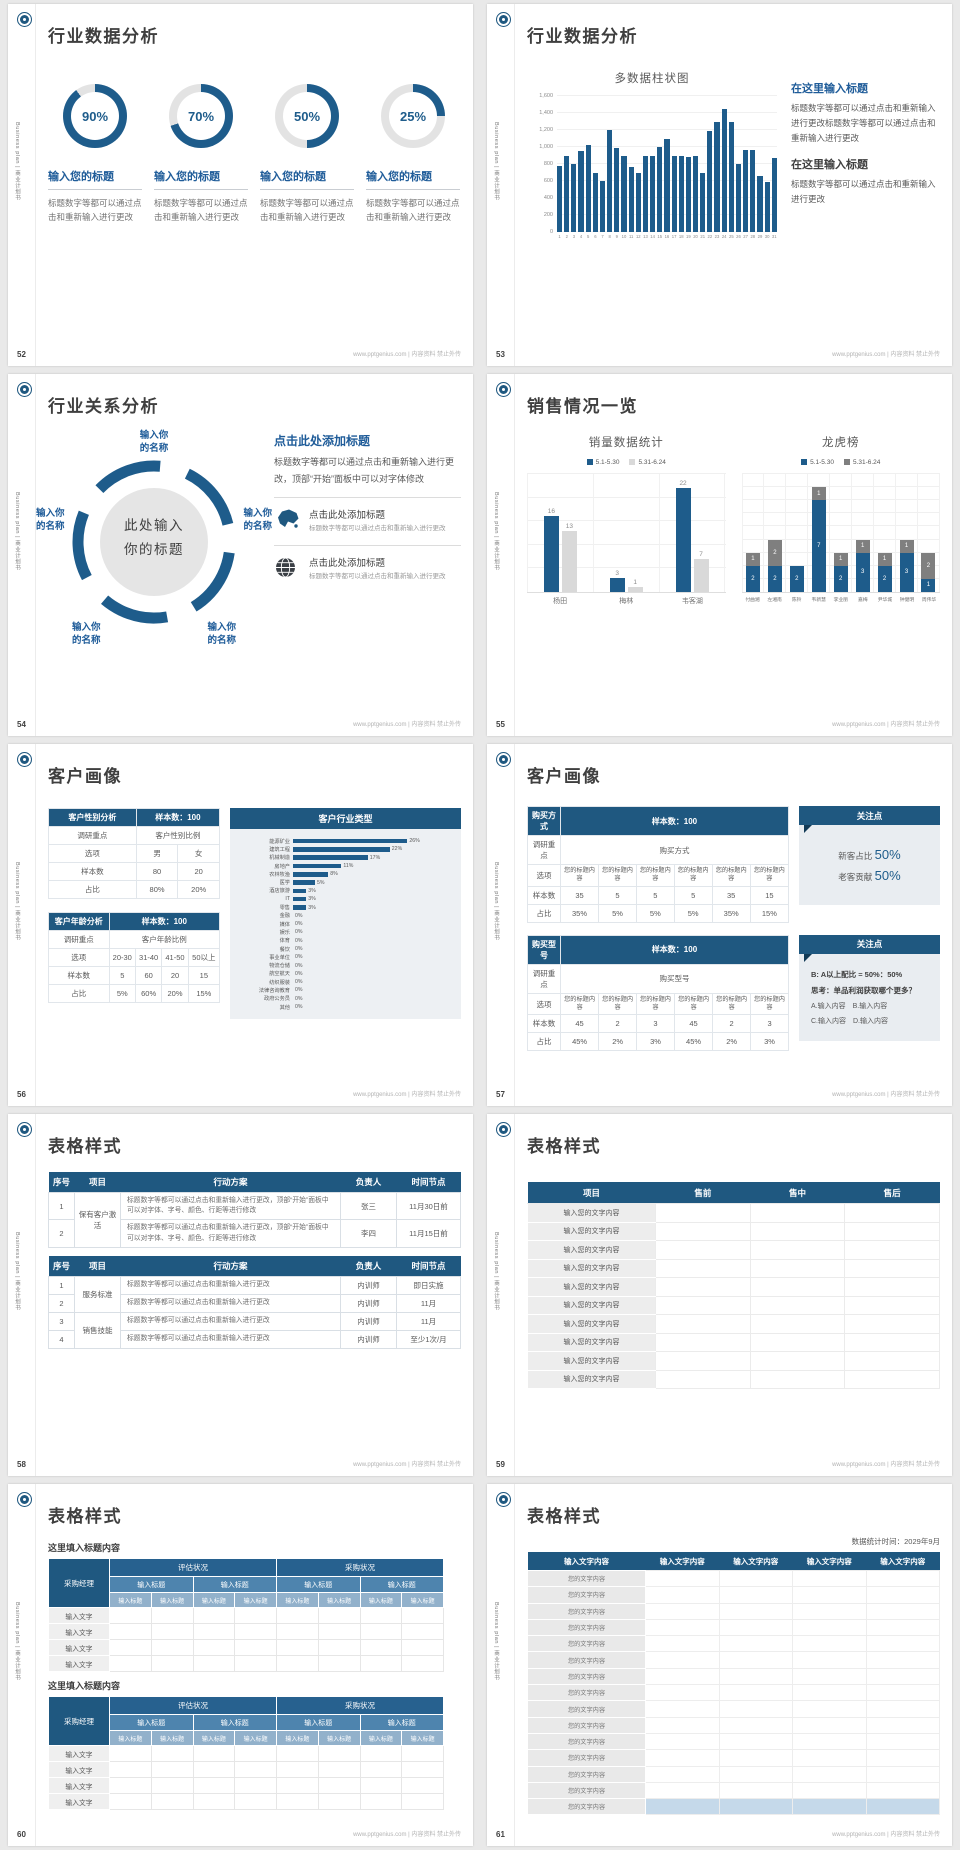  What do you see at coordinates (318, 1584) in the screenshot?
I see `mid-header-cell: 输入标题` at bounding box center [318, 1584].